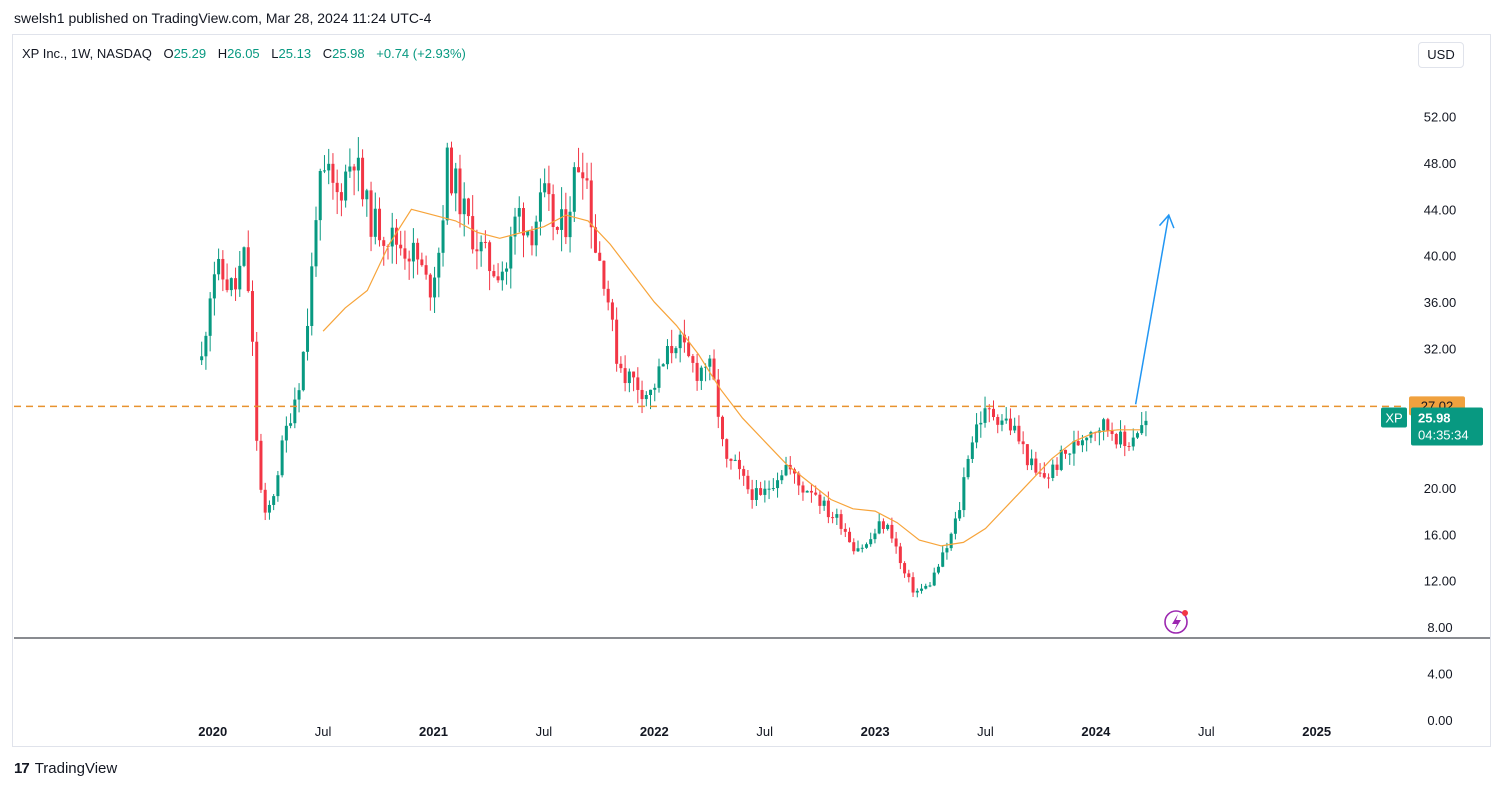 The height and width of the screenshot is (792, 1504). I want to click on lightning-event-icon, so click(1176, 622).